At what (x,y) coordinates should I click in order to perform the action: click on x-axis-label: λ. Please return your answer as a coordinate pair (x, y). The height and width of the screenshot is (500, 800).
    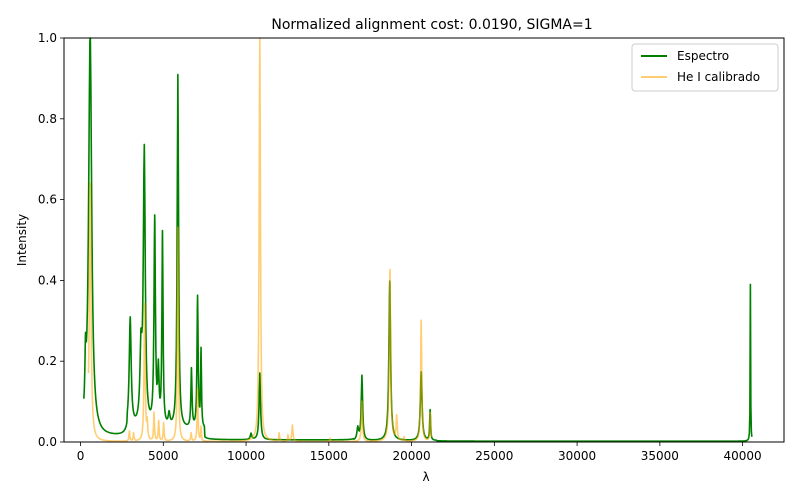
    Looking at the image, I should click on (425, 477).